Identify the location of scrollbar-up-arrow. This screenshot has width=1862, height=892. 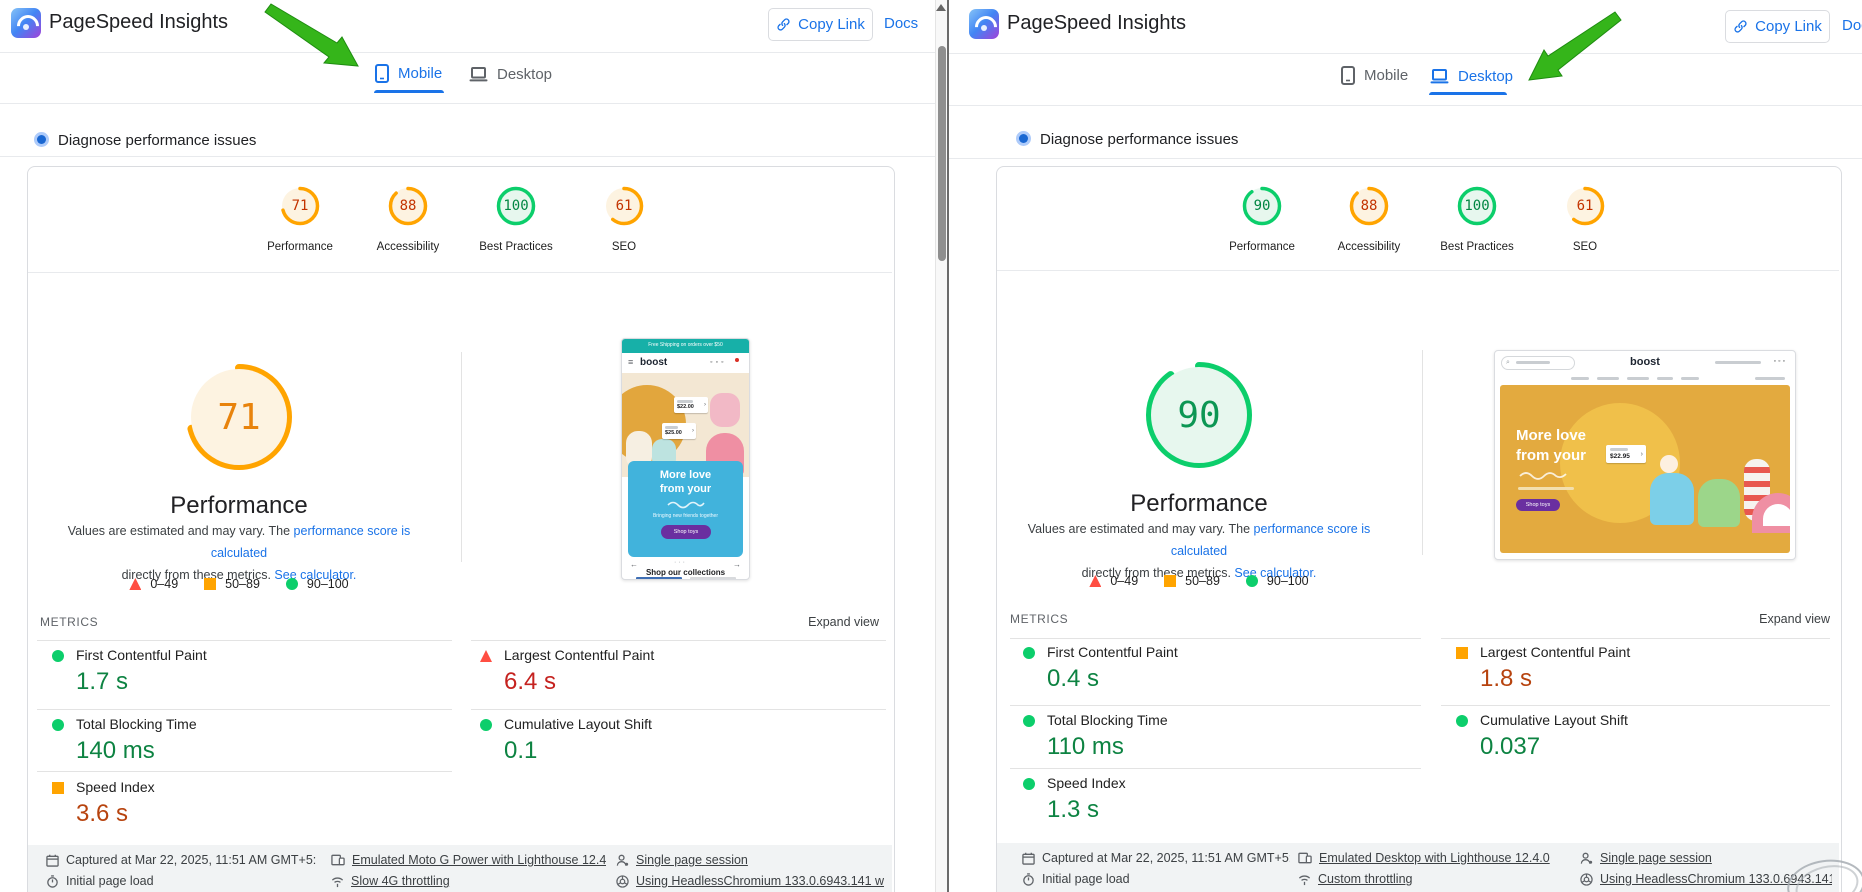
(941, 7).